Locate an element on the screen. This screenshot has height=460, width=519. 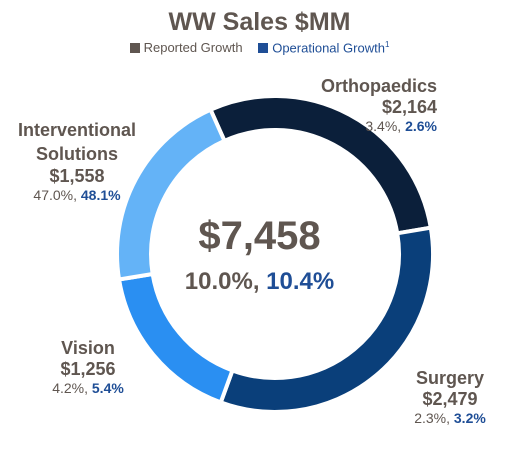
segment-value: $1,558 is located at coordinates (77, 176).